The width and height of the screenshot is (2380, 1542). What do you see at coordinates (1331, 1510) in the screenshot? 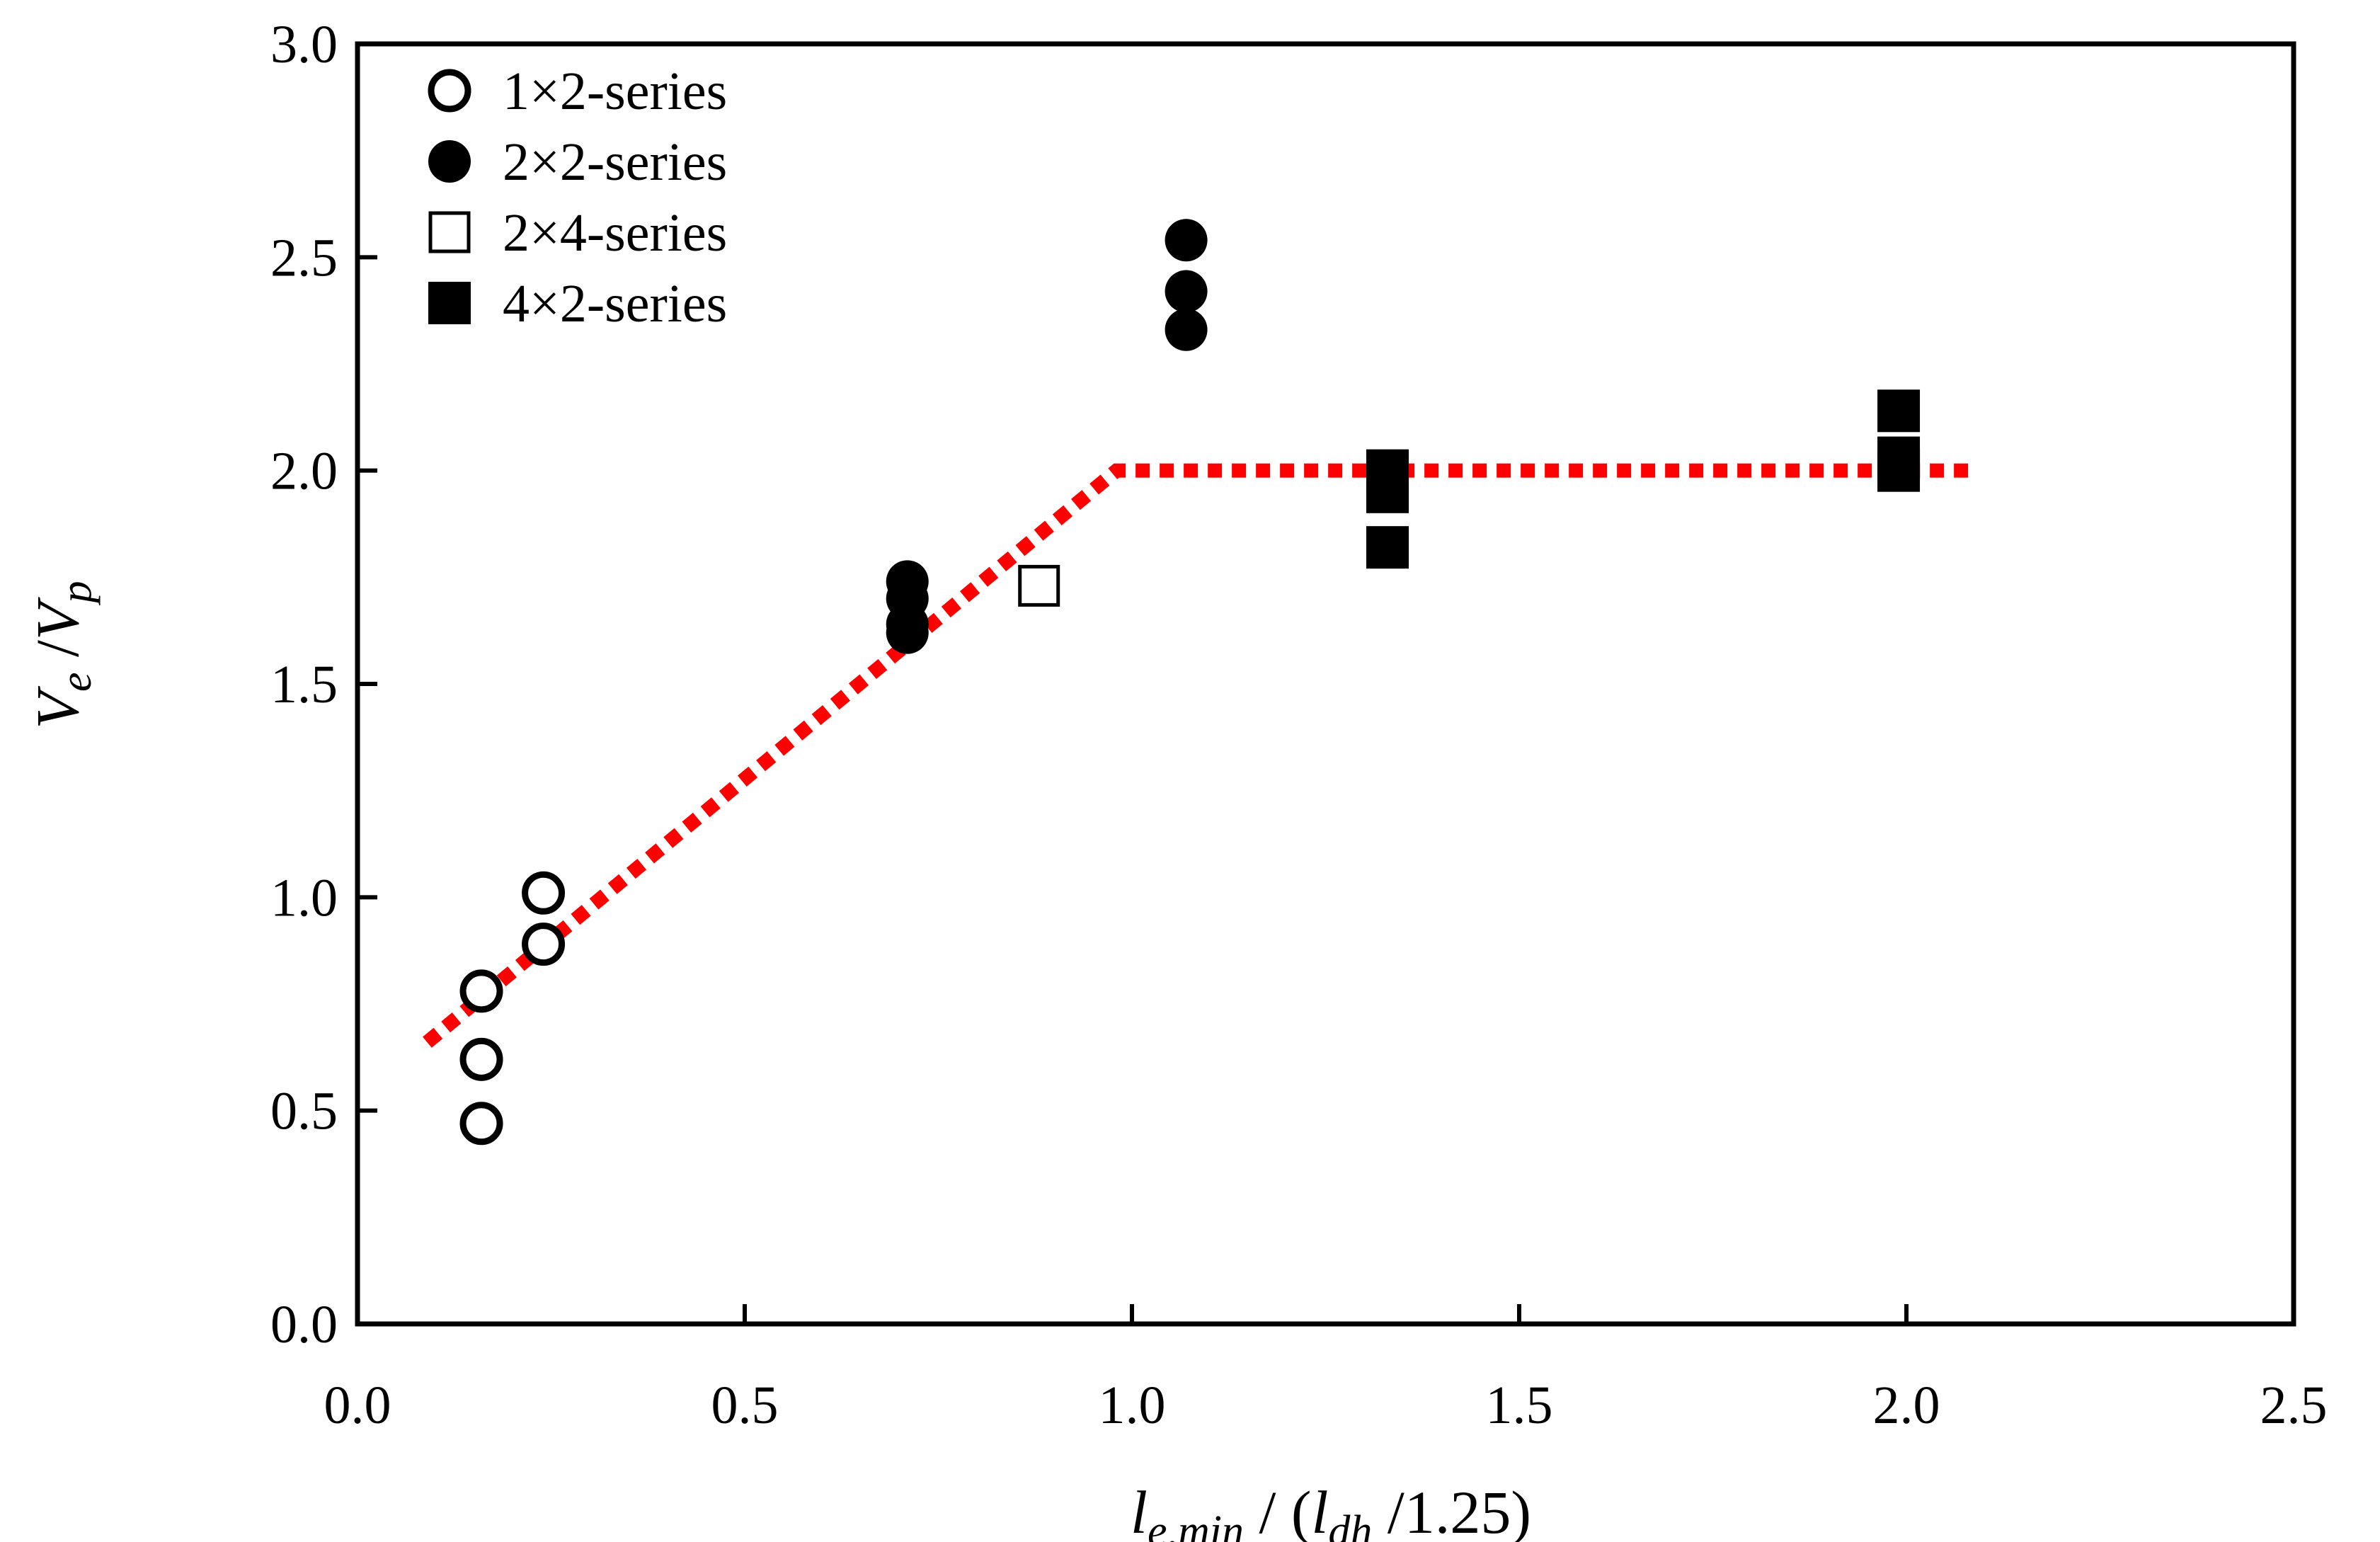
I see `x-axis-title: le,min / (ldh /1.25)` at bounding box center [1331, 1510].